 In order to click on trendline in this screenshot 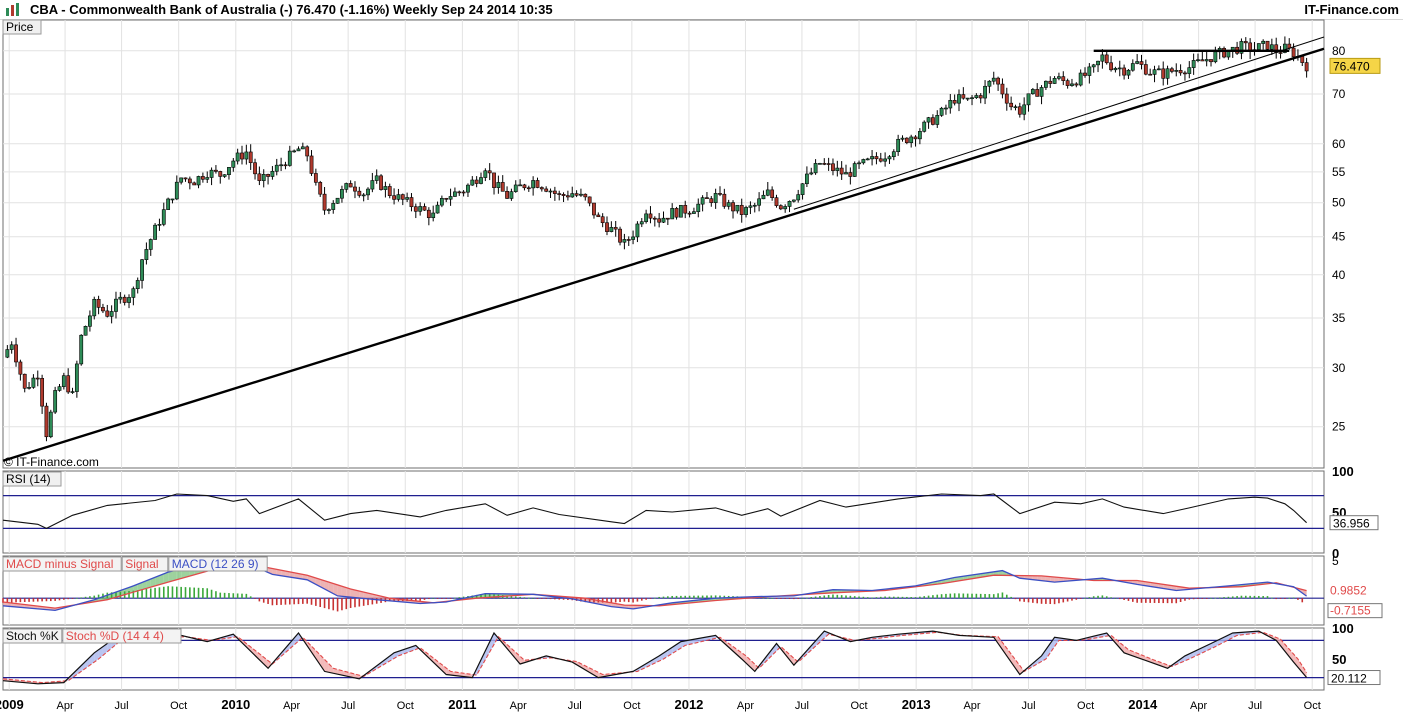, I will do `click(1059, 123)`.